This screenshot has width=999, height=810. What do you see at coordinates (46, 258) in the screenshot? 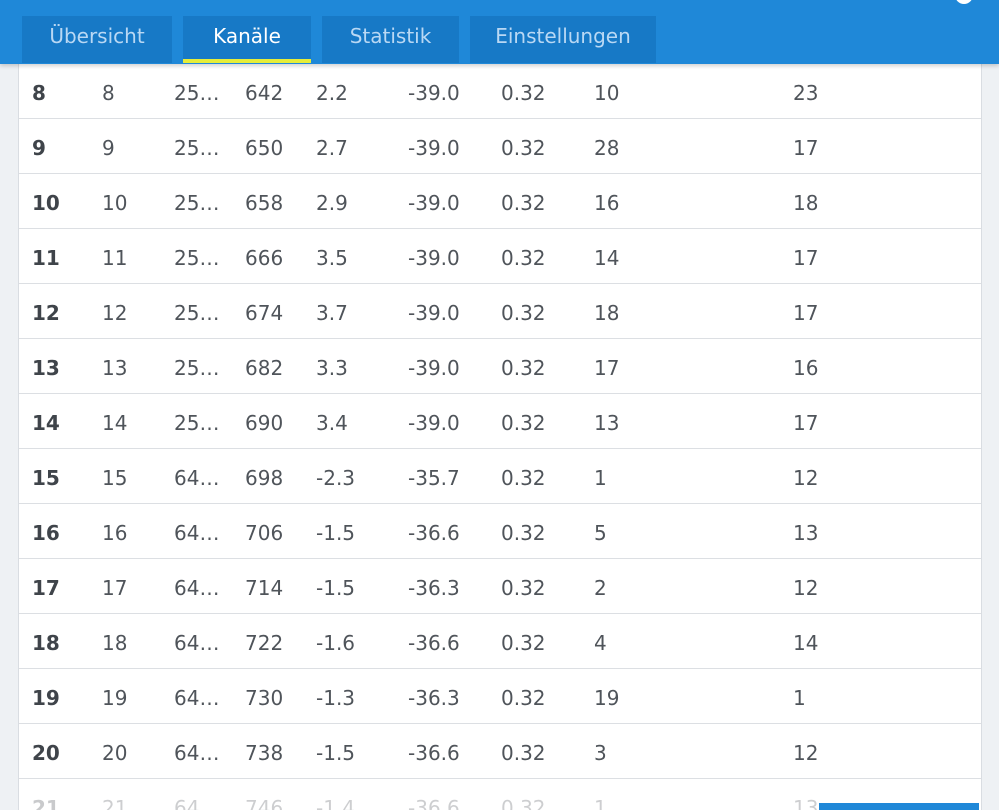
I see `cell-channel-number: 11` at bounding box center [46, 258].